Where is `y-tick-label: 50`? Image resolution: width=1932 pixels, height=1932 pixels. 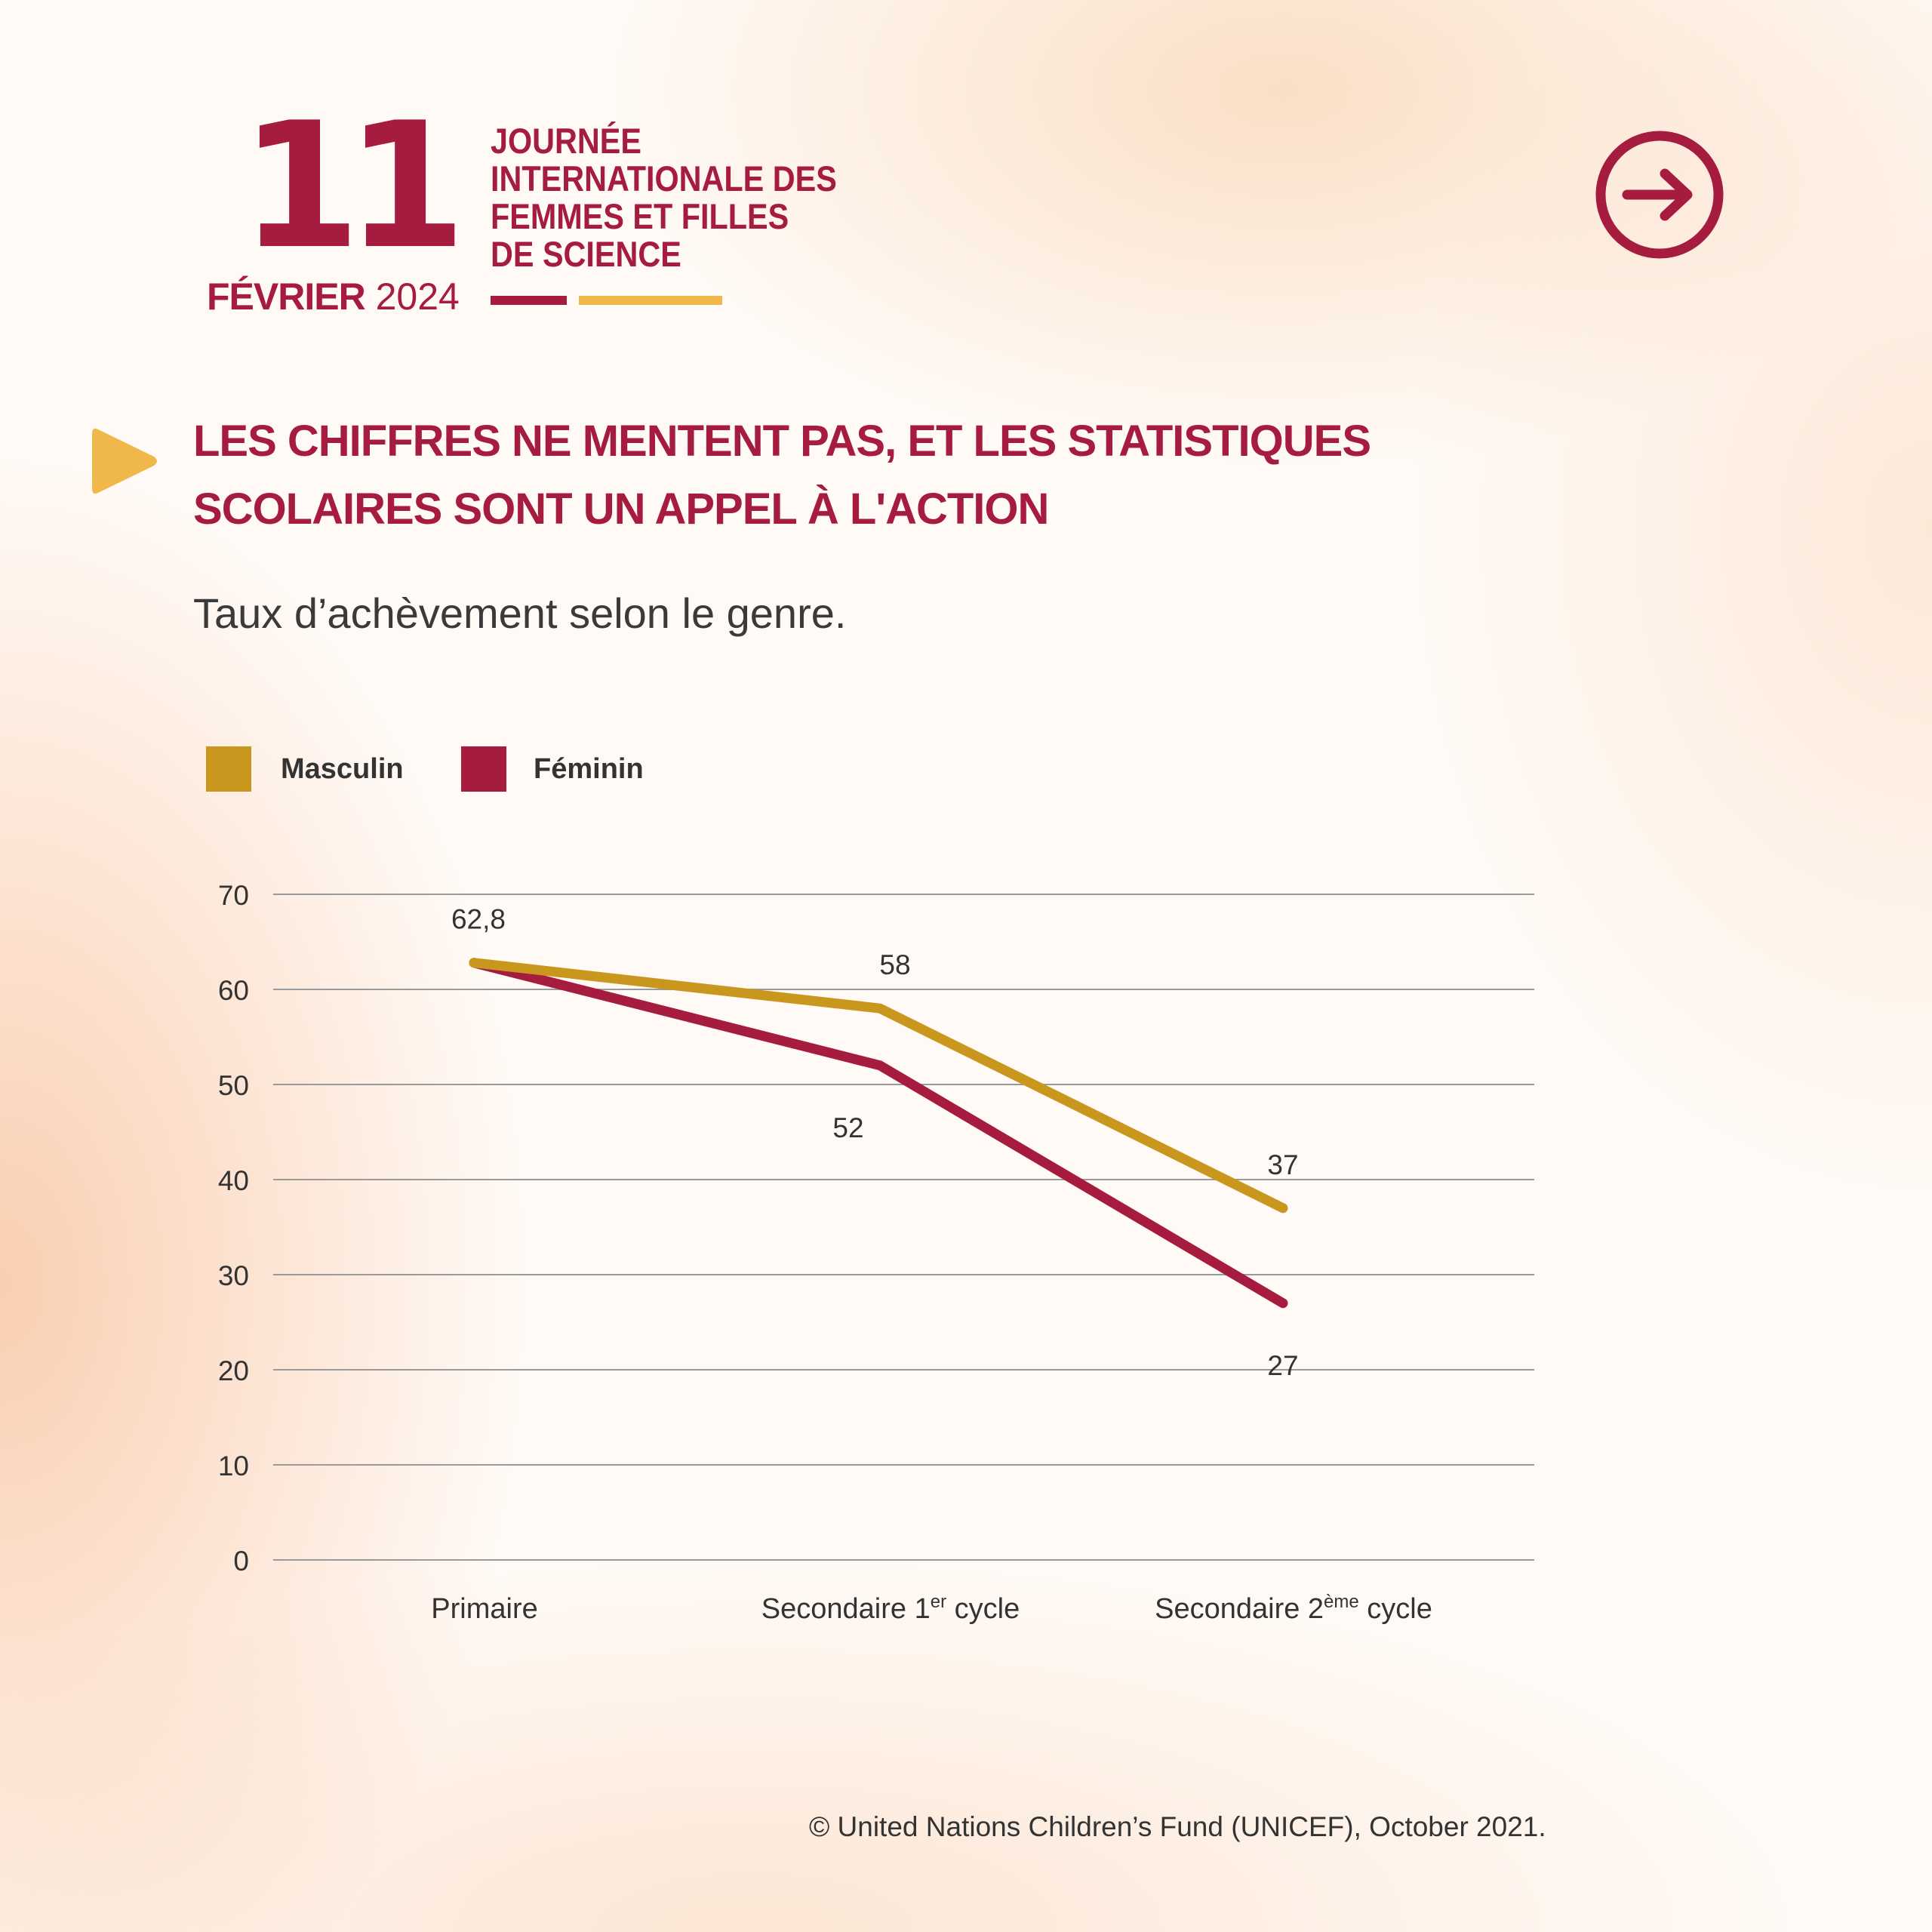
y-tick-label: 50 is located at coordinates (233, 1085).